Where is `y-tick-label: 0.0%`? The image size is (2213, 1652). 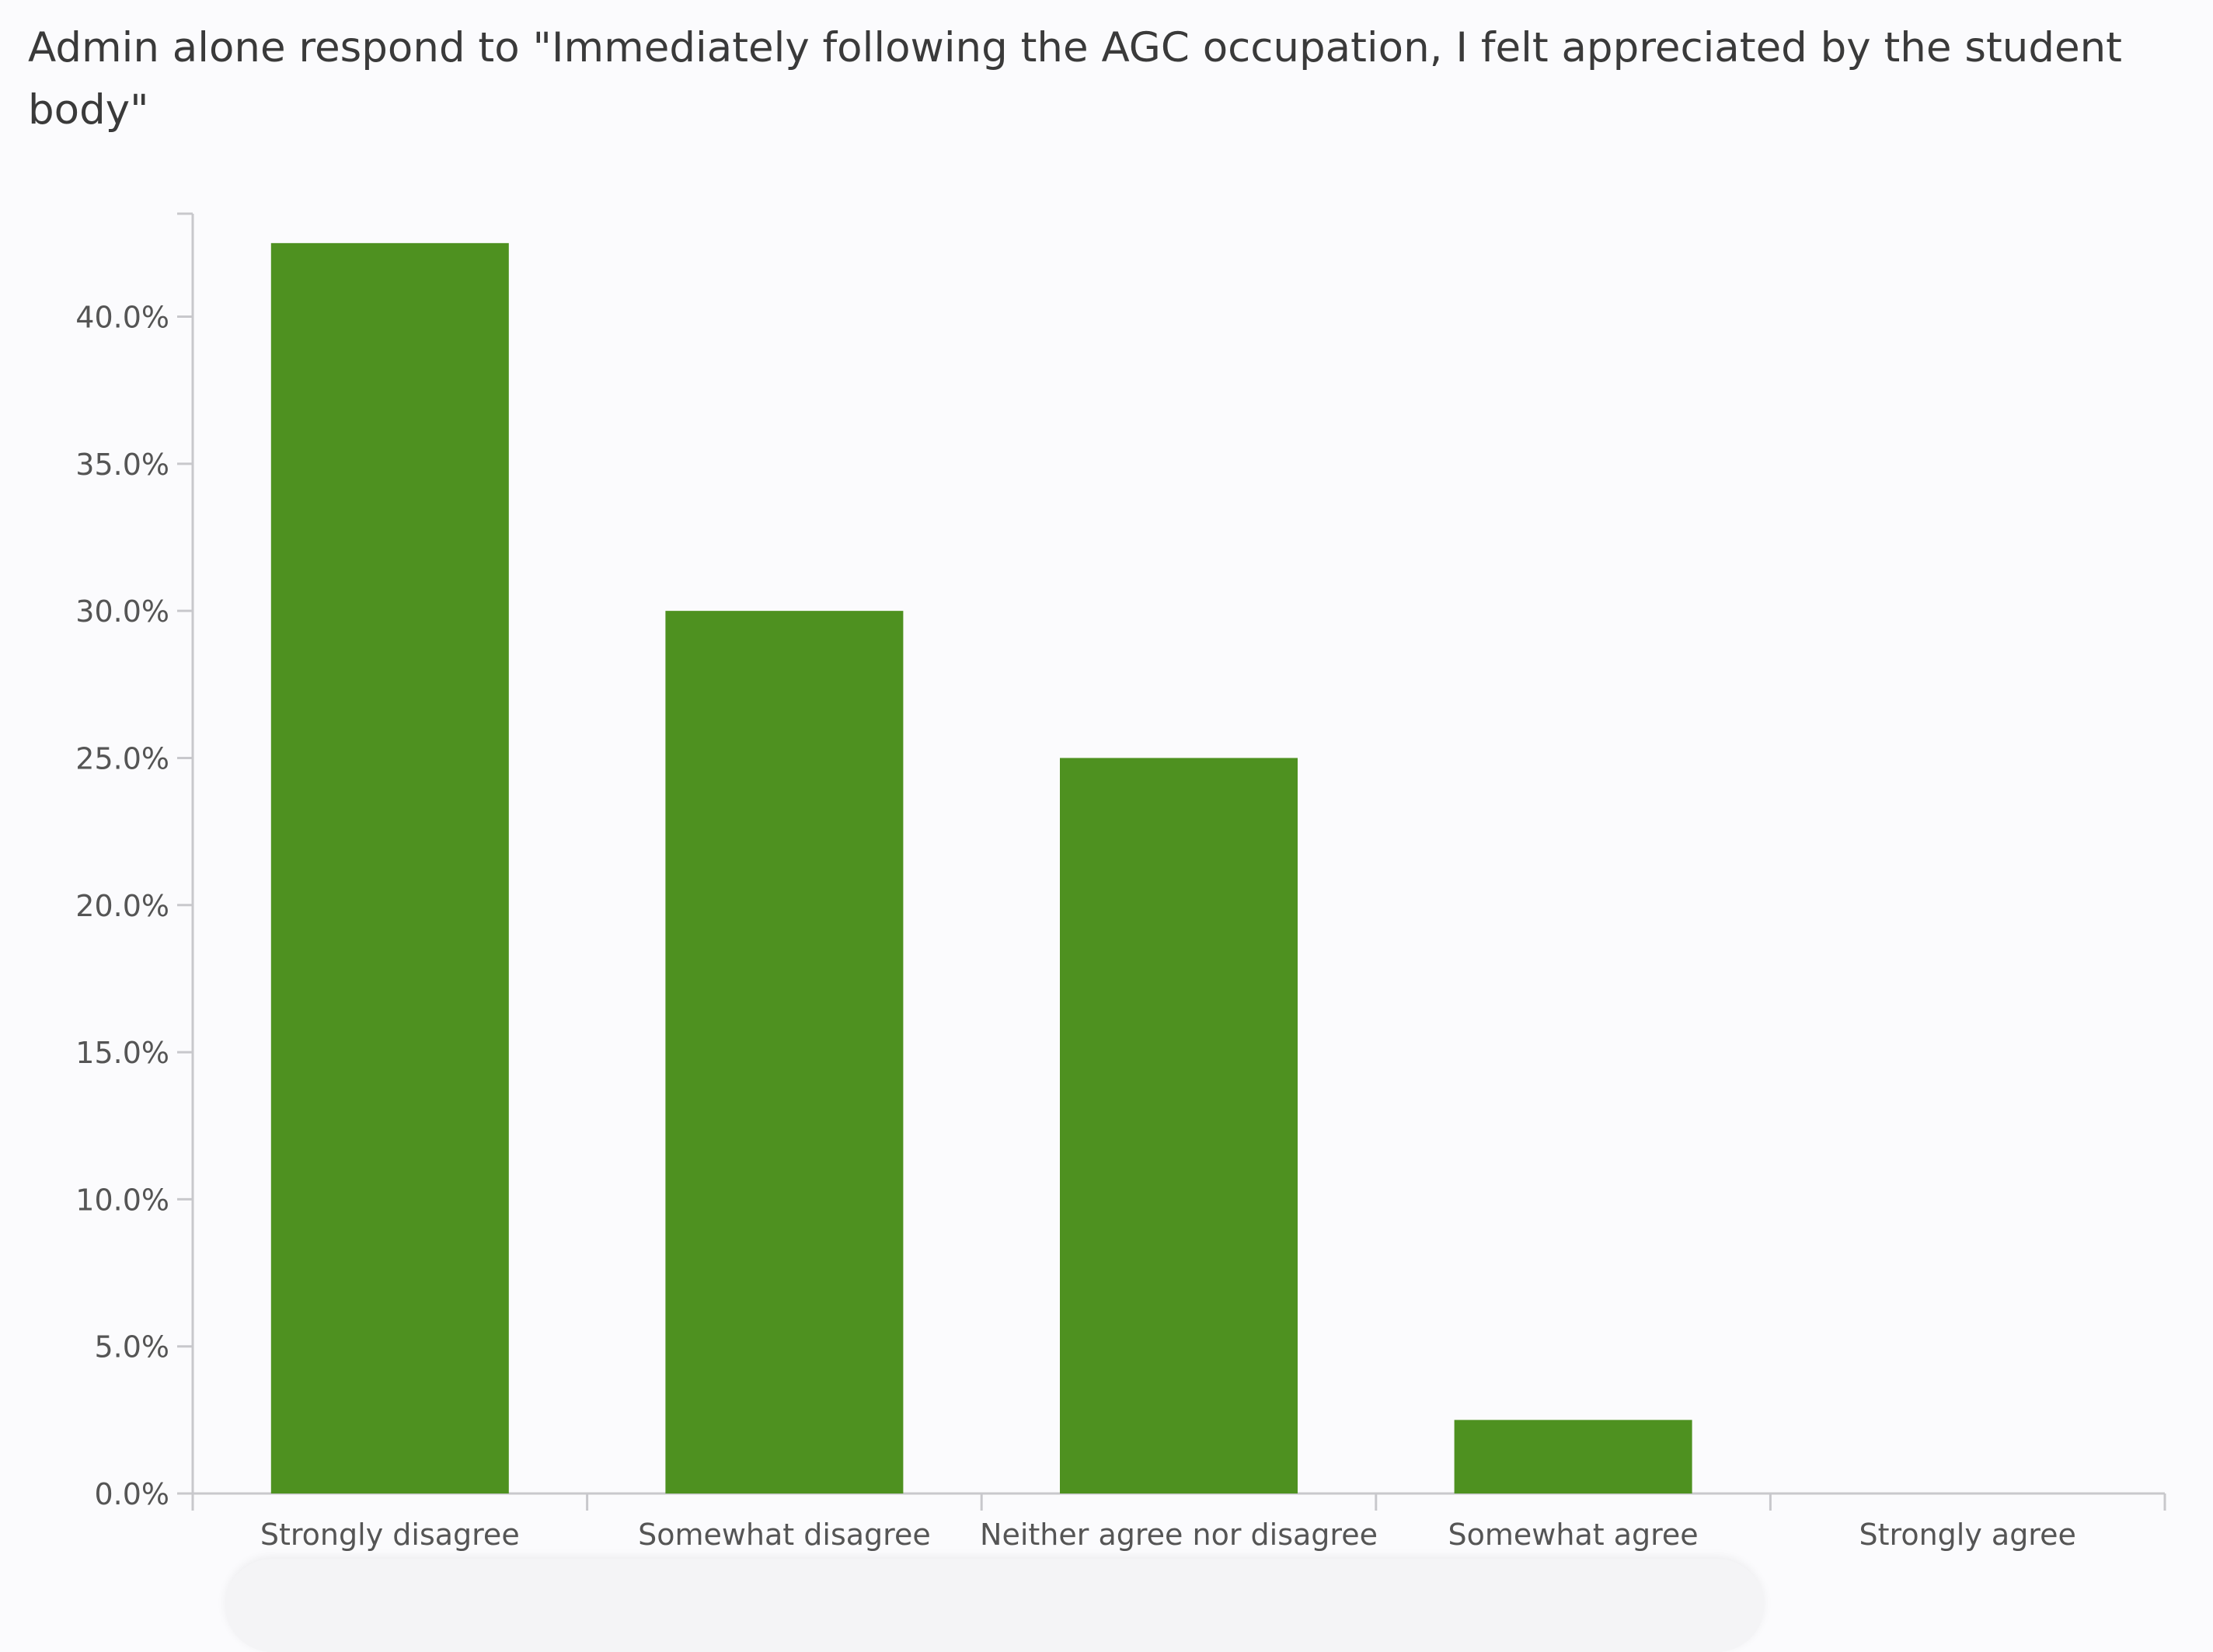 y-tick-label: 0.0% is located at coordinates (131, 1494).